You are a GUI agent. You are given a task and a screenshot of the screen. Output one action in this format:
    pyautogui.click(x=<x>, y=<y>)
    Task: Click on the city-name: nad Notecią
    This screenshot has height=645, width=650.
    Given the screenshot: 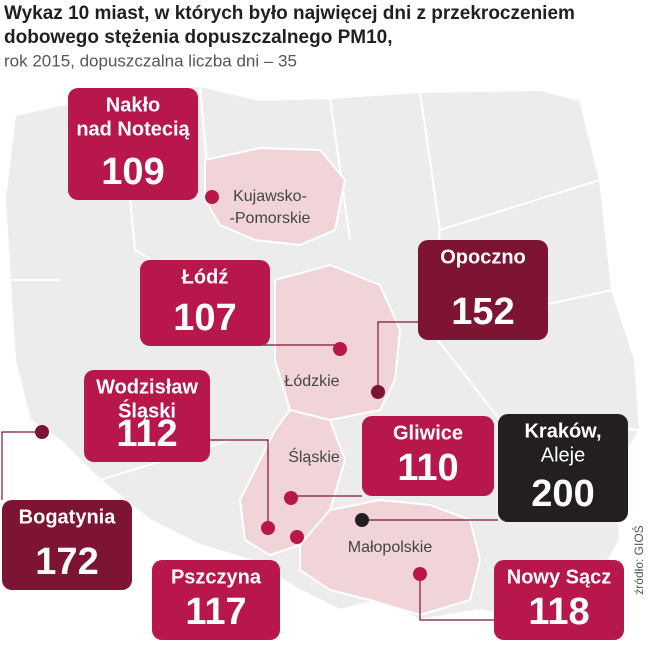 What is the action you would take?
    pyautogui.click(x=133, y=129)
    